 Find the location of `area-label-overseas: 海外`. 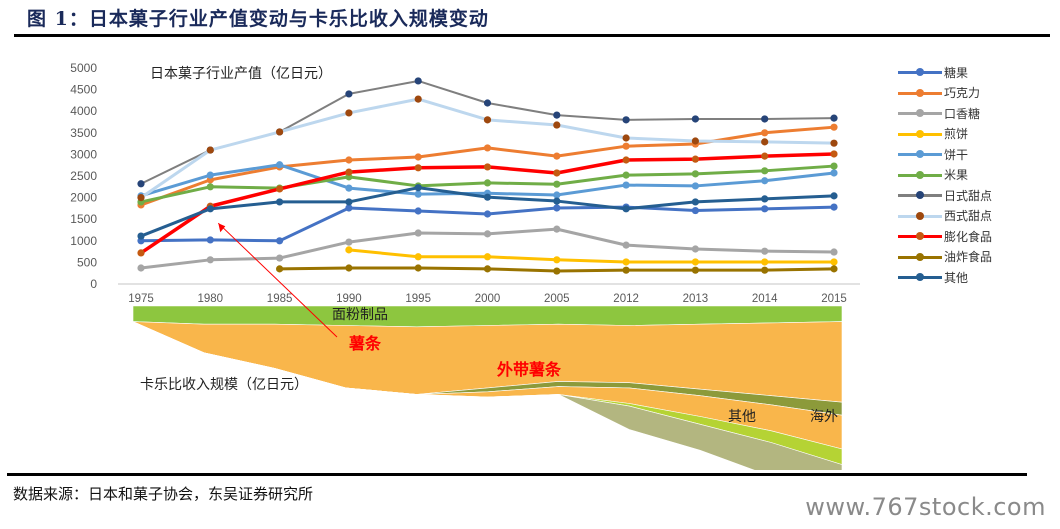

area-label-overseas: 海外 is located at coordinates (824, 417).